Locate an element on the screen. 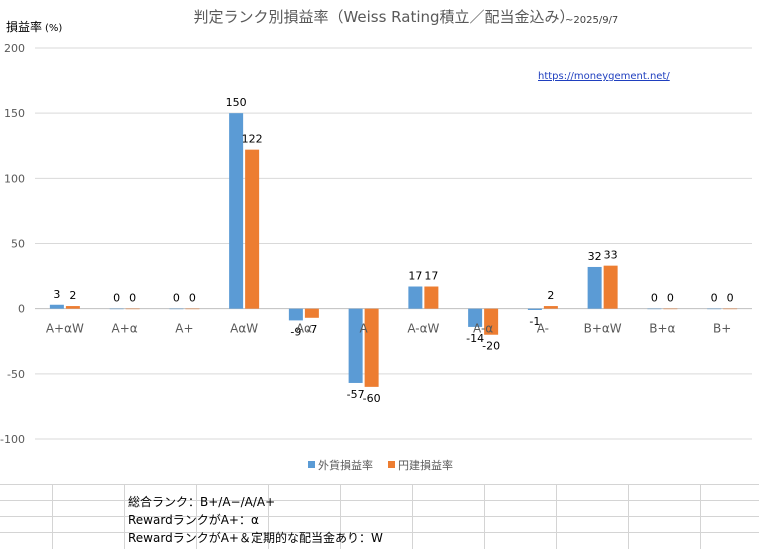 The height and width of the screenshot is (549, 759). data-label: 32 is located at coordinates (595, 256).